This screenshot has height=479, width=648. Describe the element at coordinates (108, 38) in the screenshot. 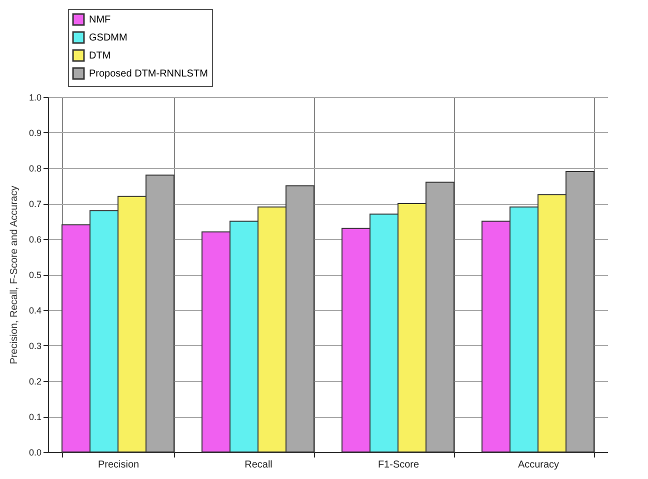

I see `legend-label: GSDMM` at that location.